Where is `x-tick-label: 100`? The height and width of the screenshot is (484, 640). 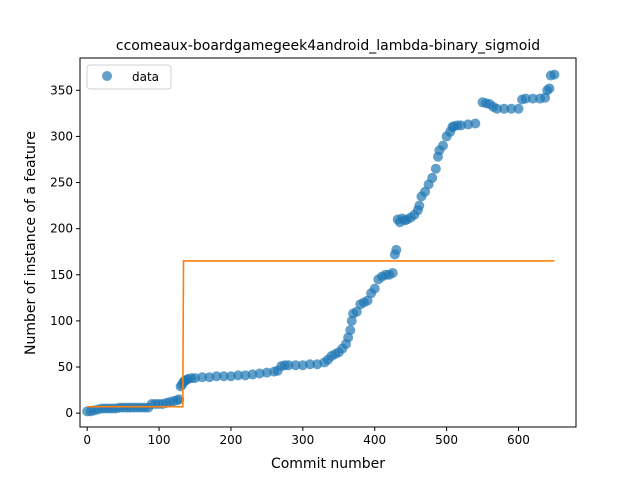
x-tick-label: 100 is located at coordinates (159, 440).